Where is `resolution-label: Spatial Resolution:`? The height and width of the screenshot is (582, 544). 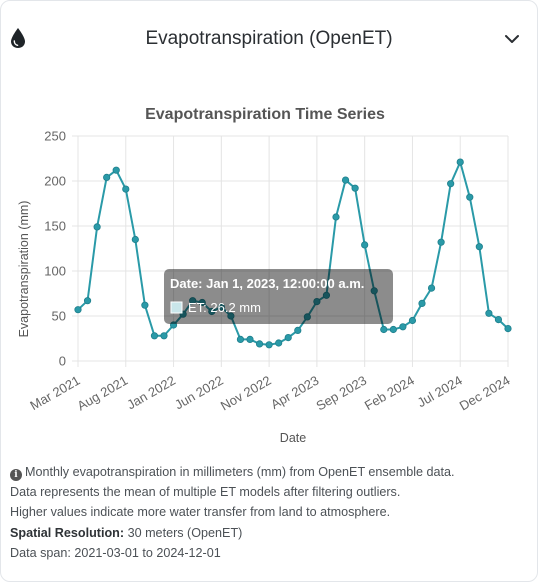
resolution-label: Spatial Resolution: is located at coordinates (67, 532).